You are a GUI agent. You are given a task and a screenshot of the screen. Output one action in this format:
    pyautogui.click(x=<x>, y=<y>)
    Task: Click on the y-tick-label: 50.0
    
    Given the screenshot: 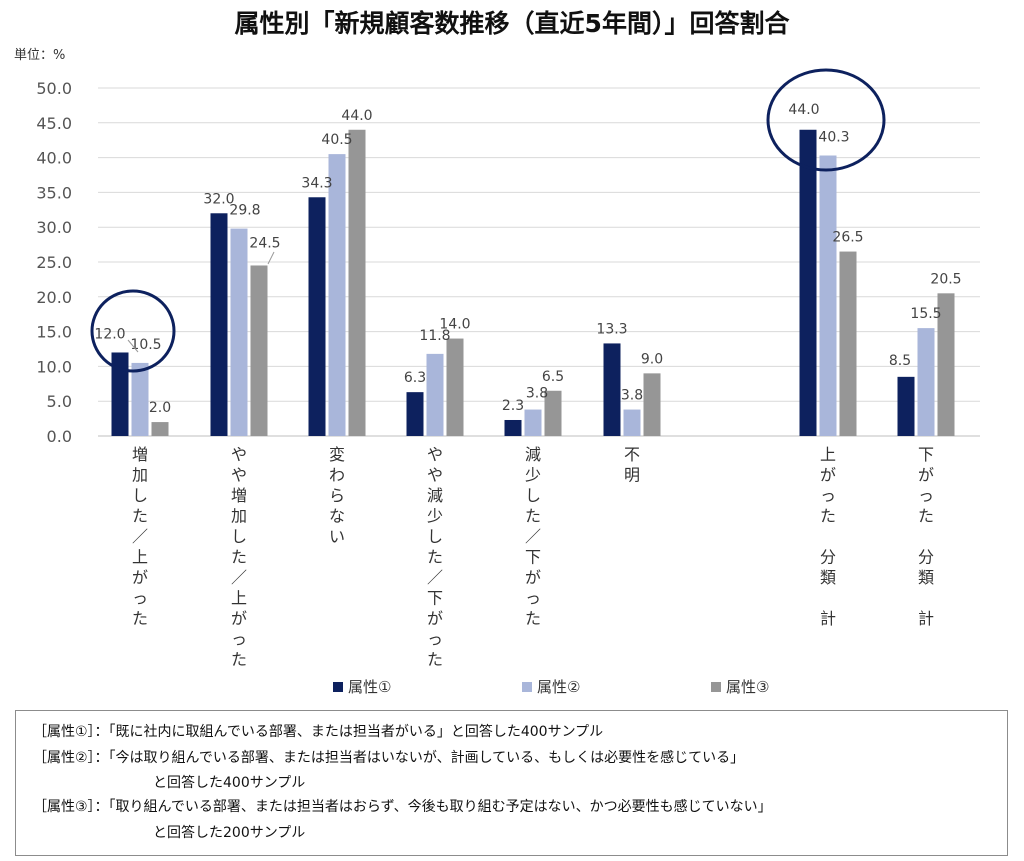 What is the action you would take?
    pyautogui.click(x=54, y=88)
    